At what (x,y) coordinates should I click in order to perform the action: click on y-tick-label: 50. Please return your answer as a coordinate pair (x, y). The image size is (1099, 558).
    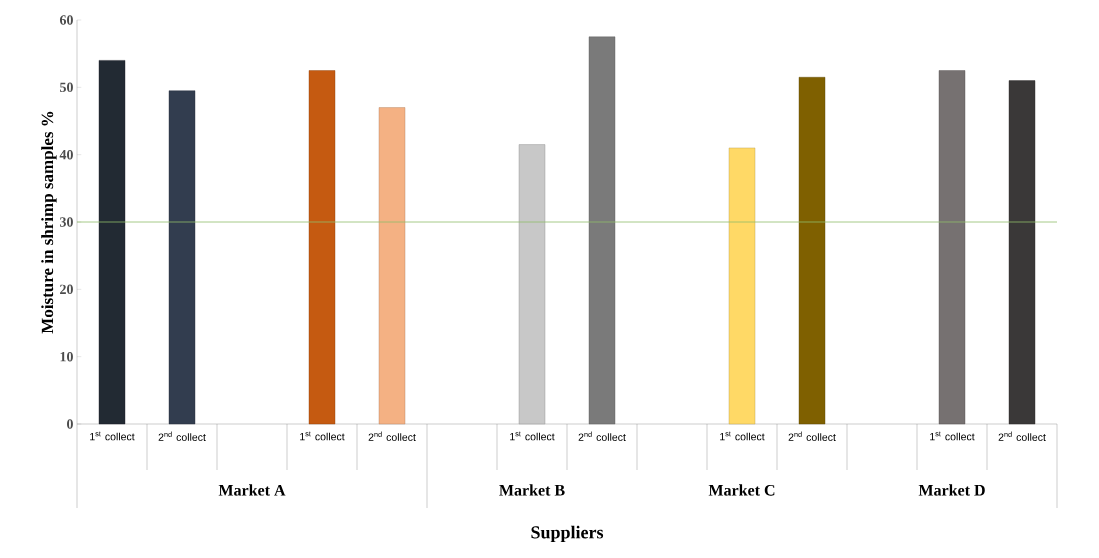
    Looking at the image, I should click on (66, 87).